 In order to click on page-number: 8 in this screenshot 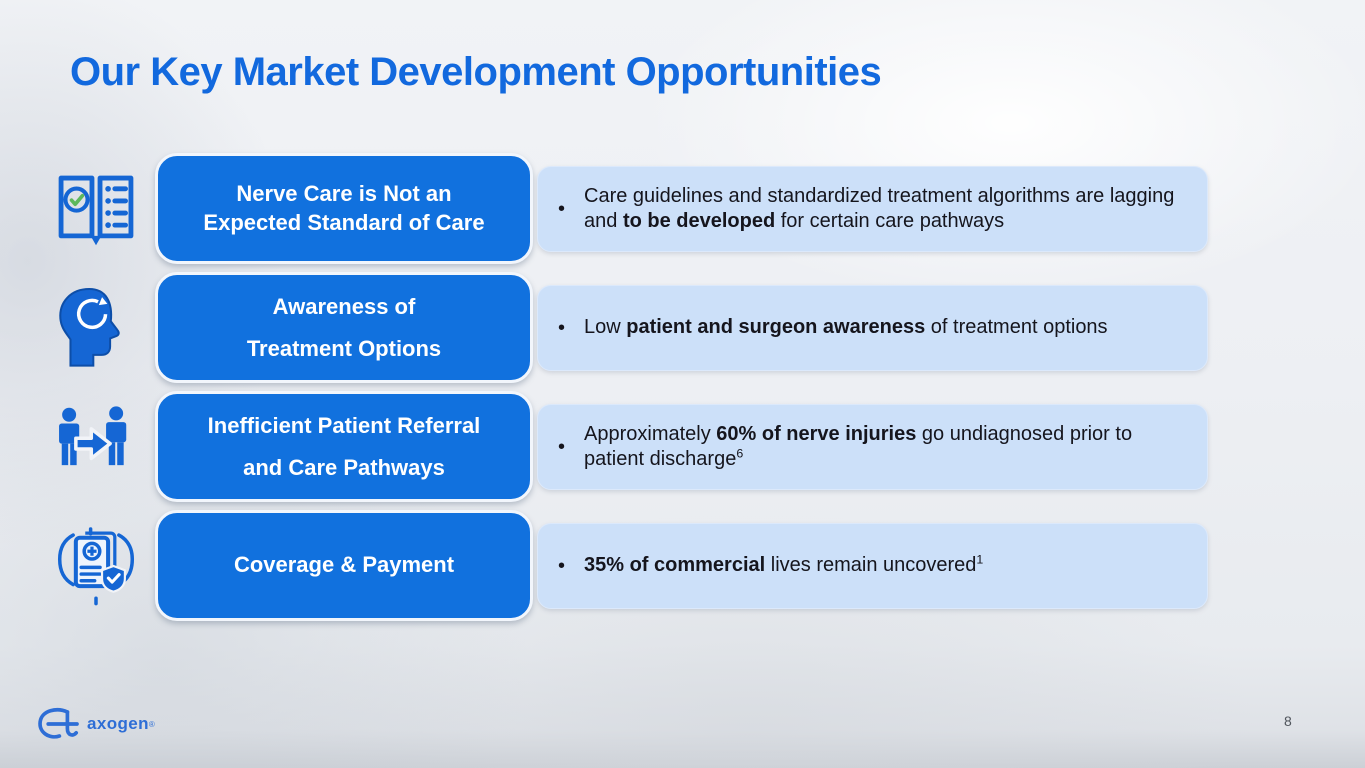, I will do `click(1288, 721)`.